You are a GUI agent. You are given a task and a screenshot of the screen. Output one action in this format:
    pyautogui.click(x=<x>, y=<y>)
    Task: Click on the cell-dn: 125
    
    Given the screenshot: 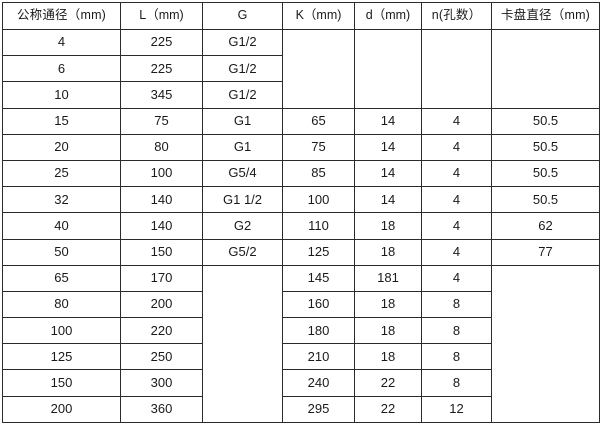 What is the action you would take?
    pyautogui.click(x=61, y=357)
    